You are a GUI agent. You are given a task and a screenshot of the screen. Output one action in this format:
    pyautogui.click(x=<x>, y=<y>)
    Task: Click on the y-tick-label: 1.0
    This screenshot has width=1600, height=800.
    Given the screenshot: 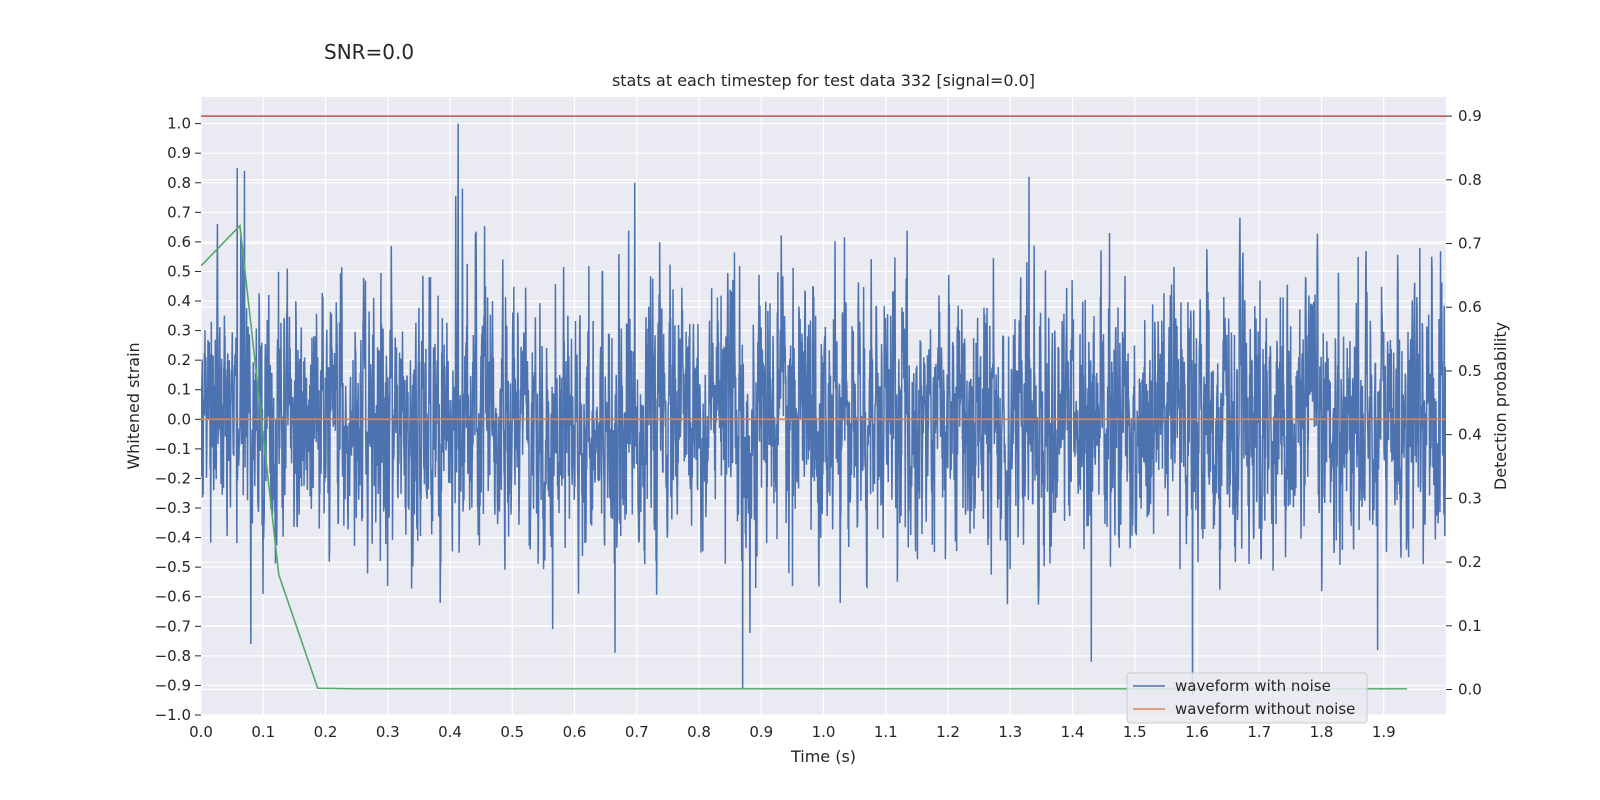 What is the action you would take?
    pyautogui.click(x=179, y=124)
    